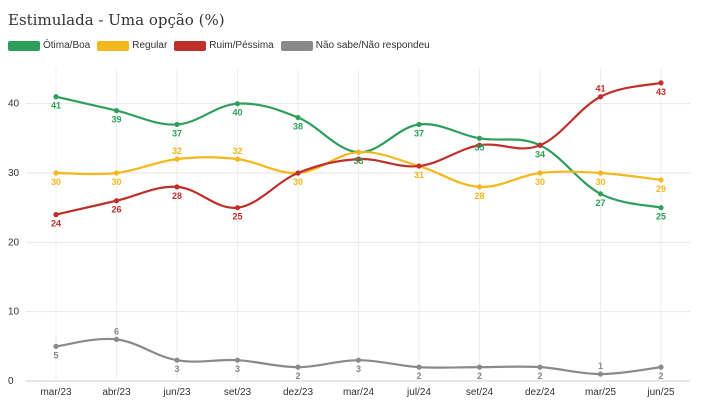 This screenshot has width=715, height=400. I want to click on x-tick-label: set/23, so click(238, 392).